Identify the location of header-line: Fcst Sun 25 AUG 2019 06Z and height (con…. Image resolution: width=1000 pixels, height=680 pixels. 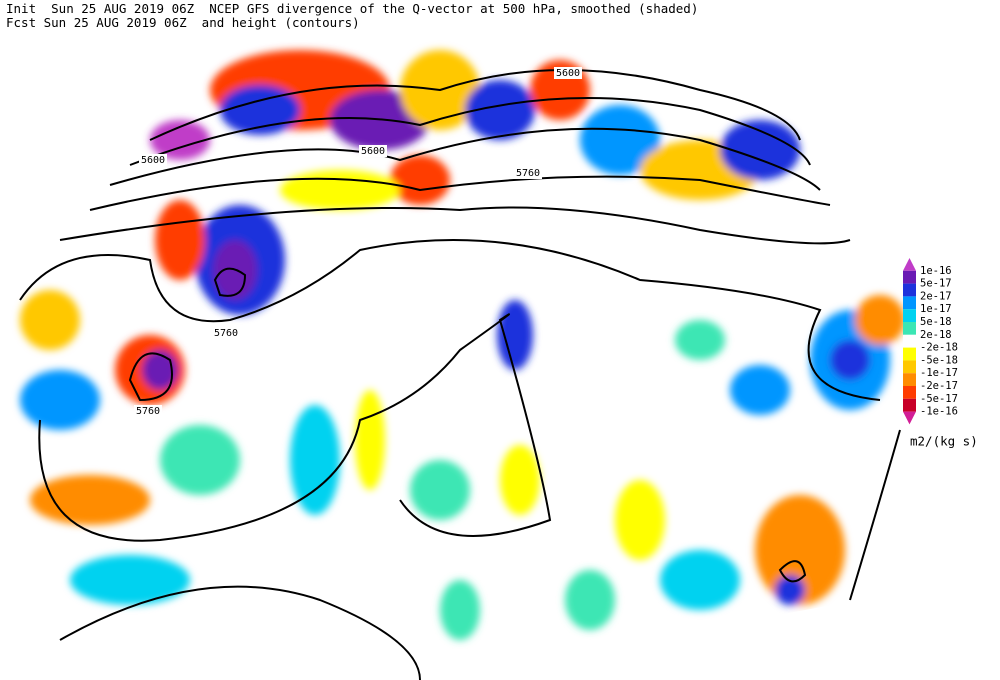
(183, 22).